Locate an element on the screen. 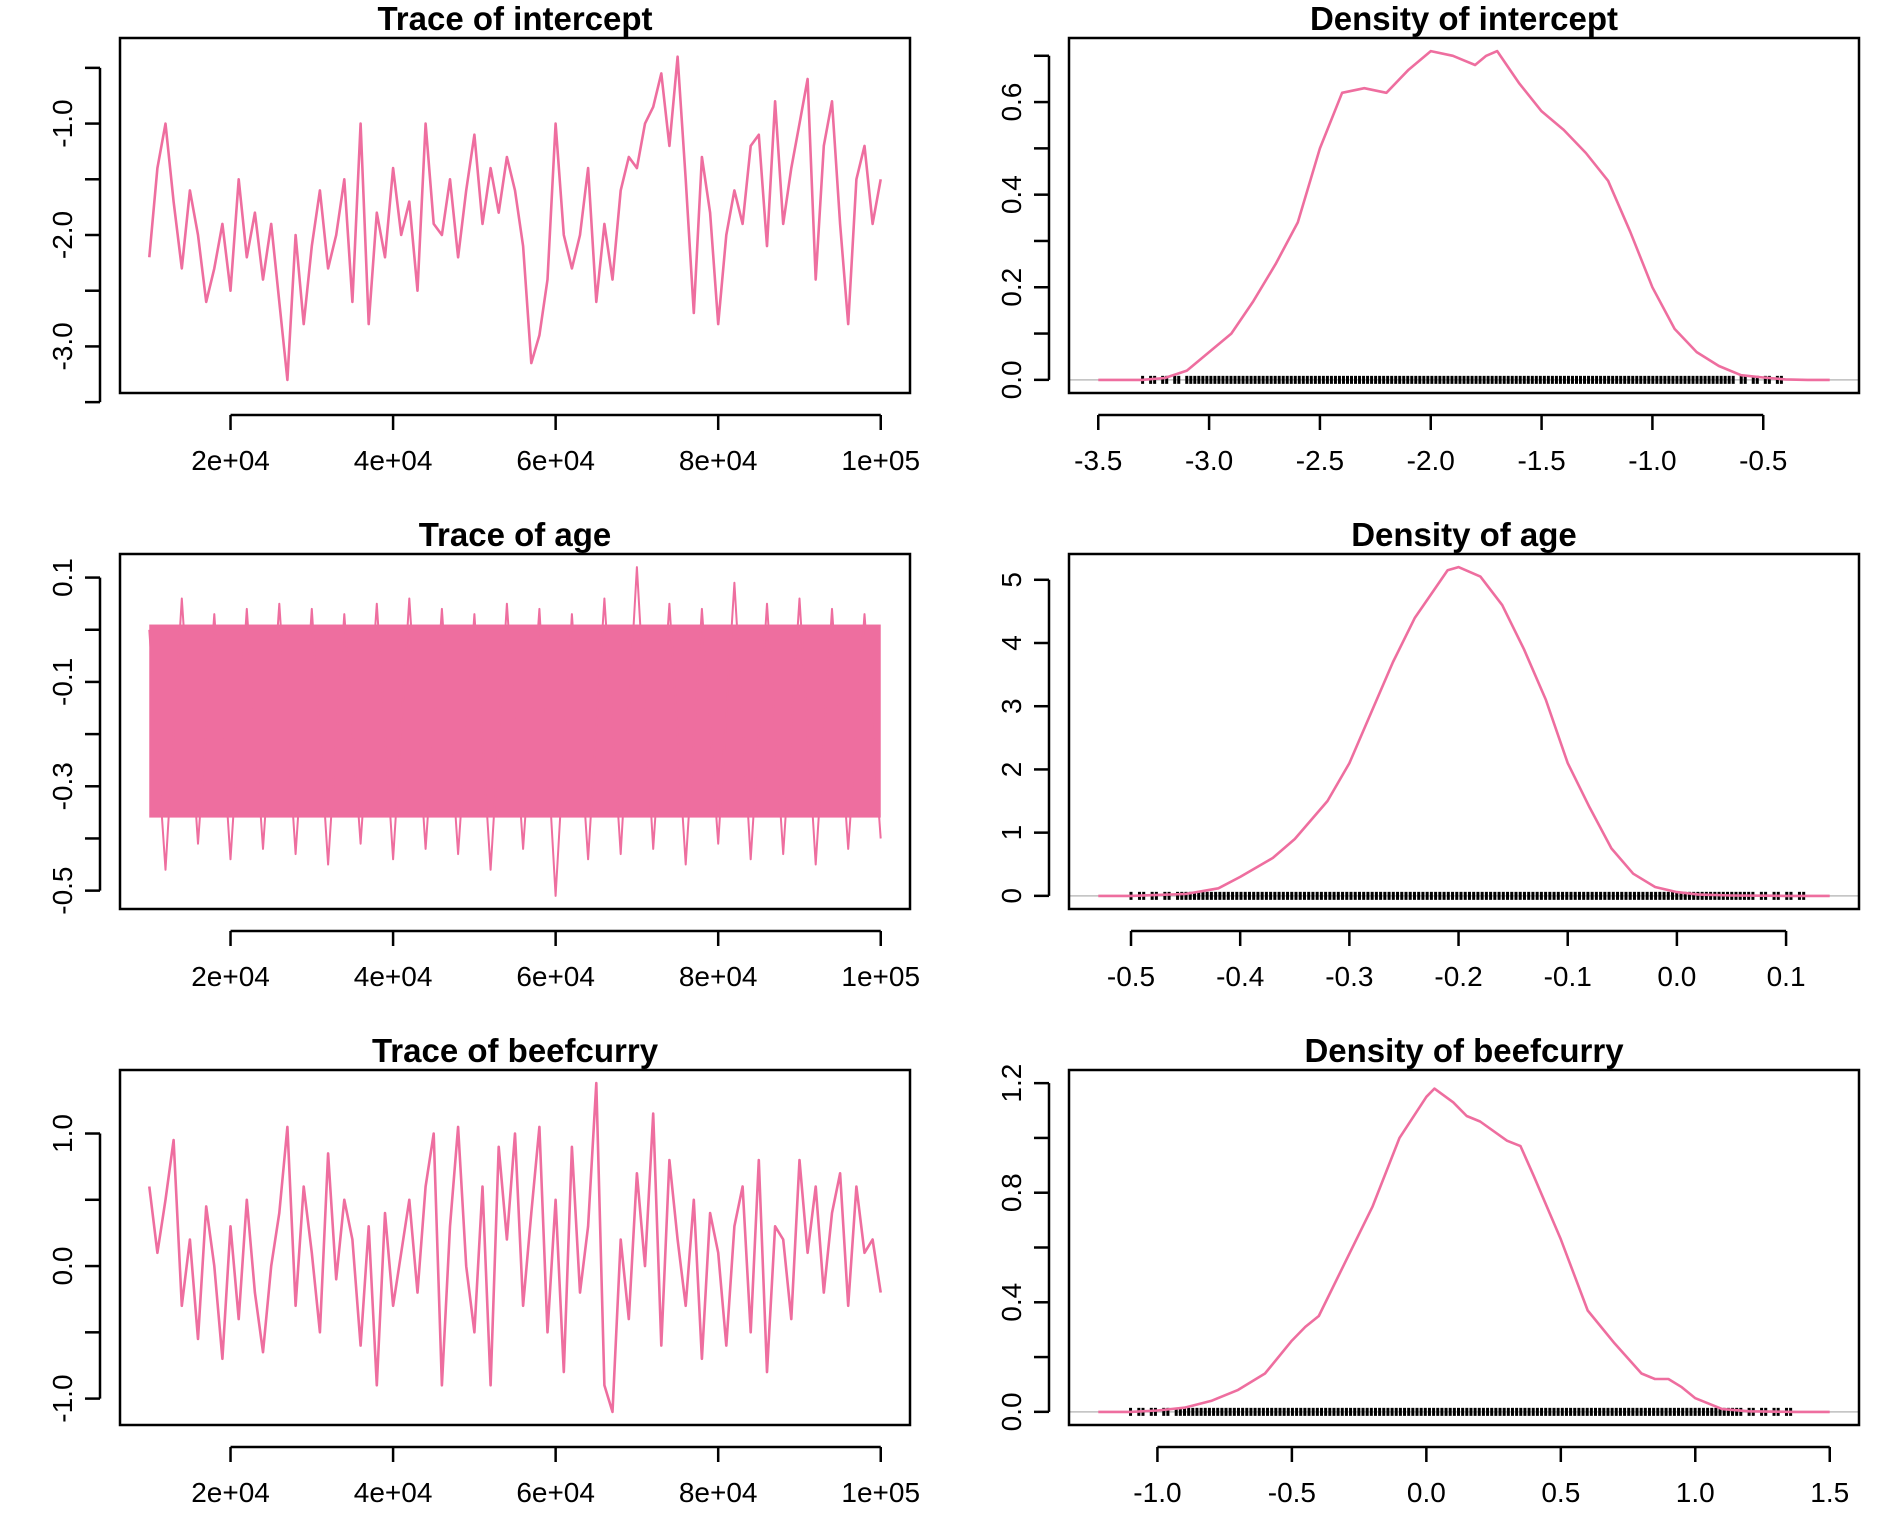  panel-title: Trace of age is located at coordinates (515, 534).